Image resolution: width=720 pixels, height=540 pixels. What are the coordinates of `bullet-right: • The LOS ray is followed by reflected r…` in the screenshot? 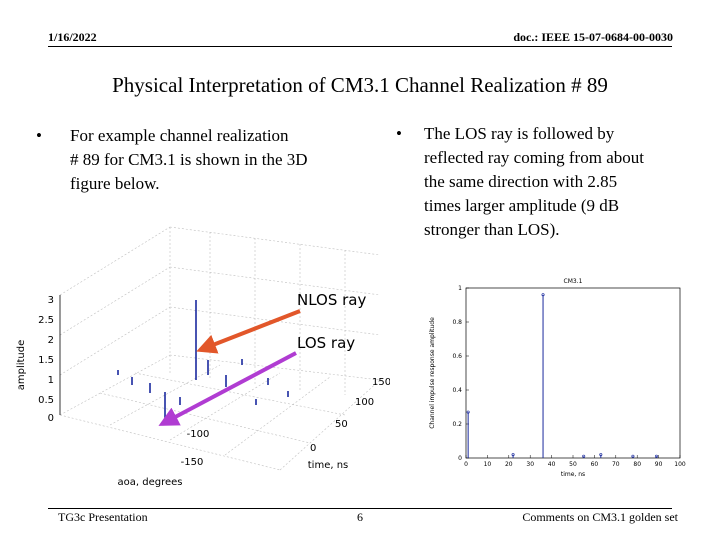 It's located at (546, 187).